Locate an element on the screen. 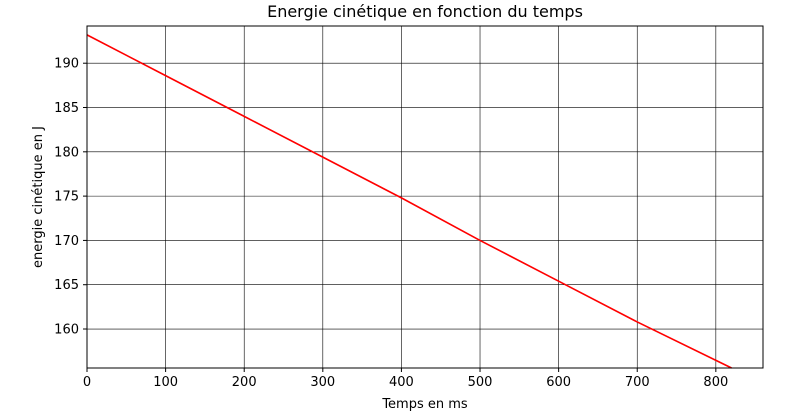 Image resolution: width=790 pixels, height=417 pixels. x-tick-label: 600 is located at coordinates (558, 382).